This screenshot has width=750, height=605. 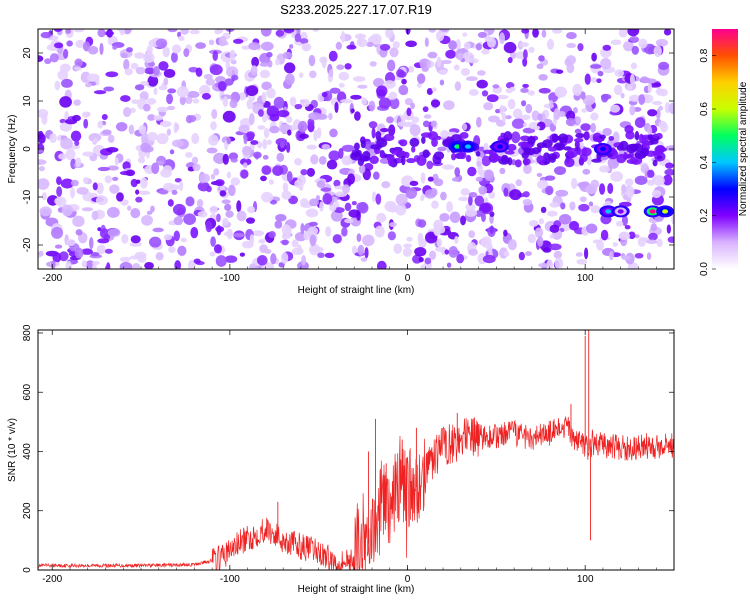 I want to click on y-tick-label: -20, so click(x=27, y=244).